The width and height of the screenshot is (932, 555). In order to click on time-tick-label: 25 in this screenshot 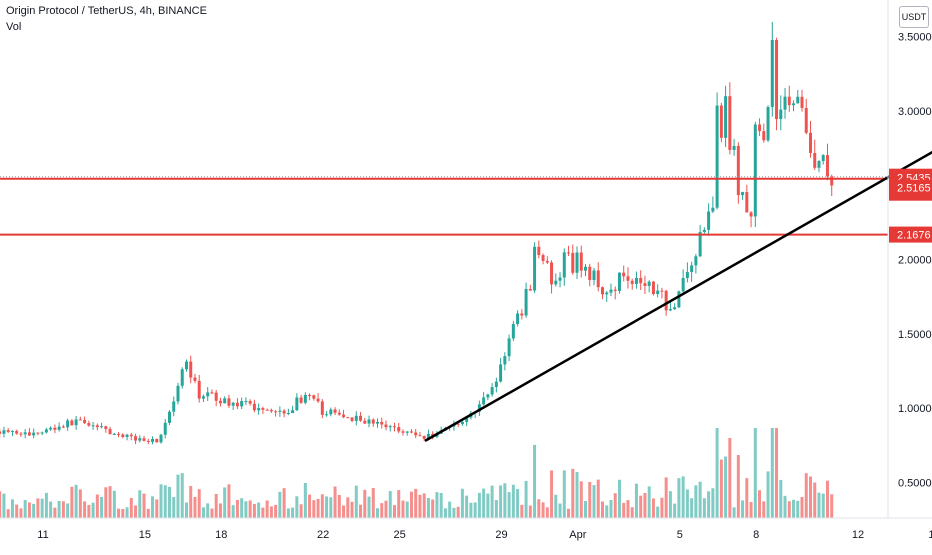, I will do `click(399, 535)`.